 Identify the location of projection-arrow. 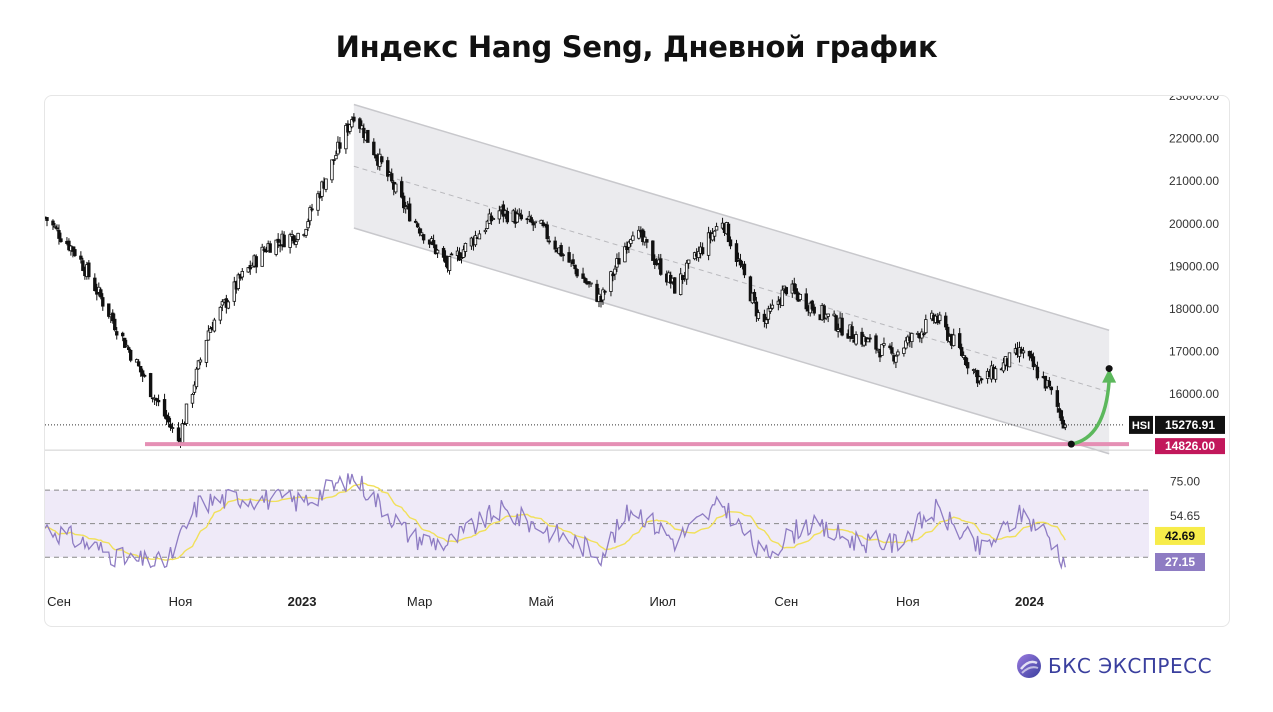
(1090, 413).